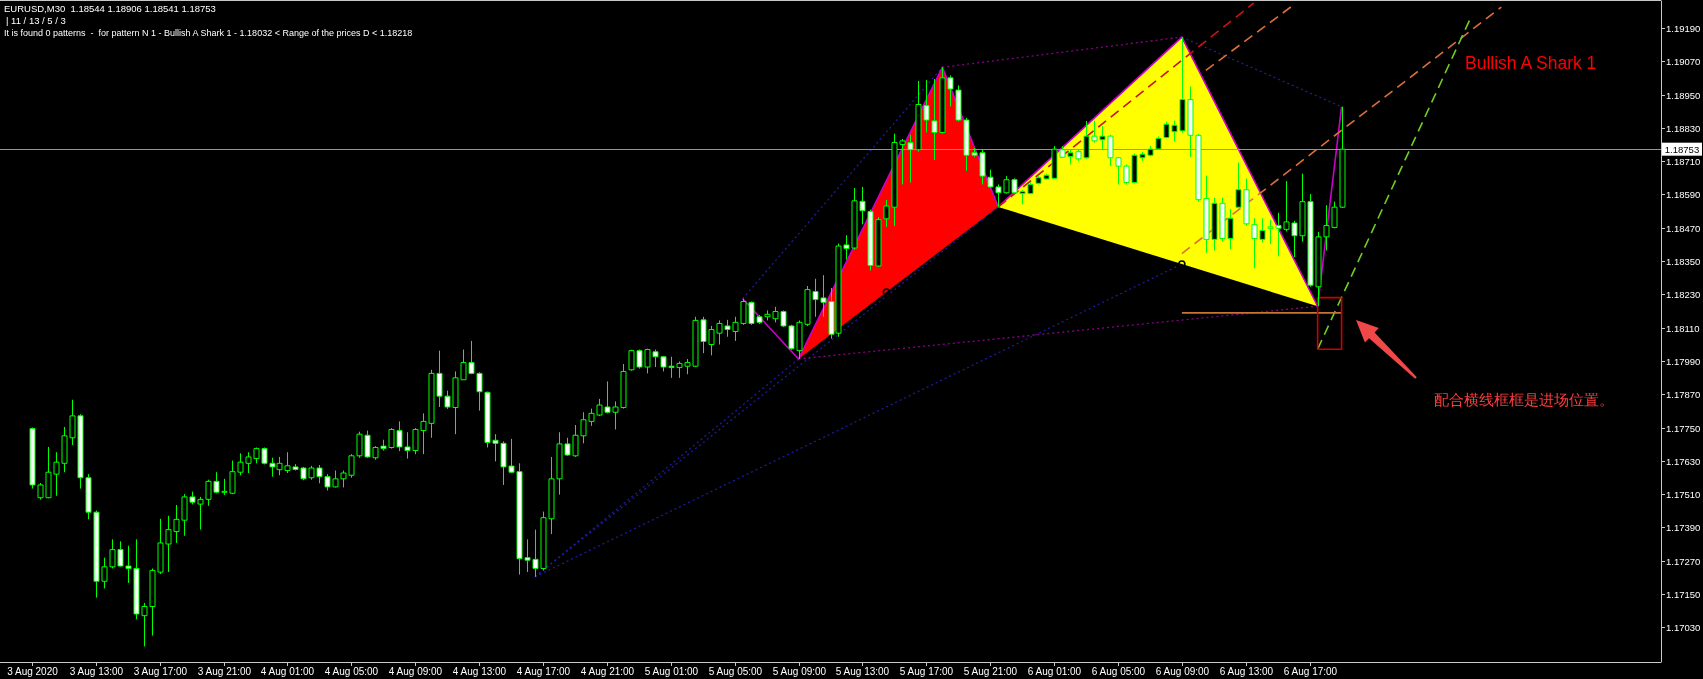 The image size is (1703, 679). What do you see at coordinates (1683, 95) in the screenshot?
I see `y-tick-label: 1.18950` at bounding box center [1683, 95].